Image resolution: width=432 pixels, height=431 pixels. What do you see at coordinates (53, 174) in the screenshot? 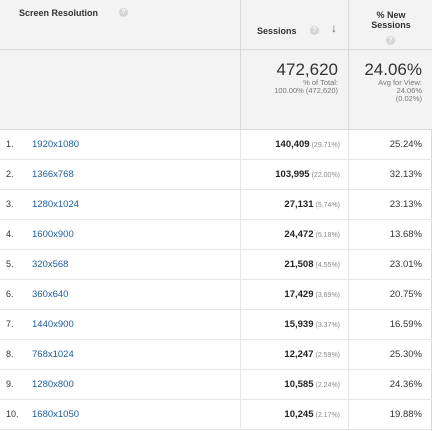
I see `resolution-link: 1366x768` at bounding box center [53, 174].